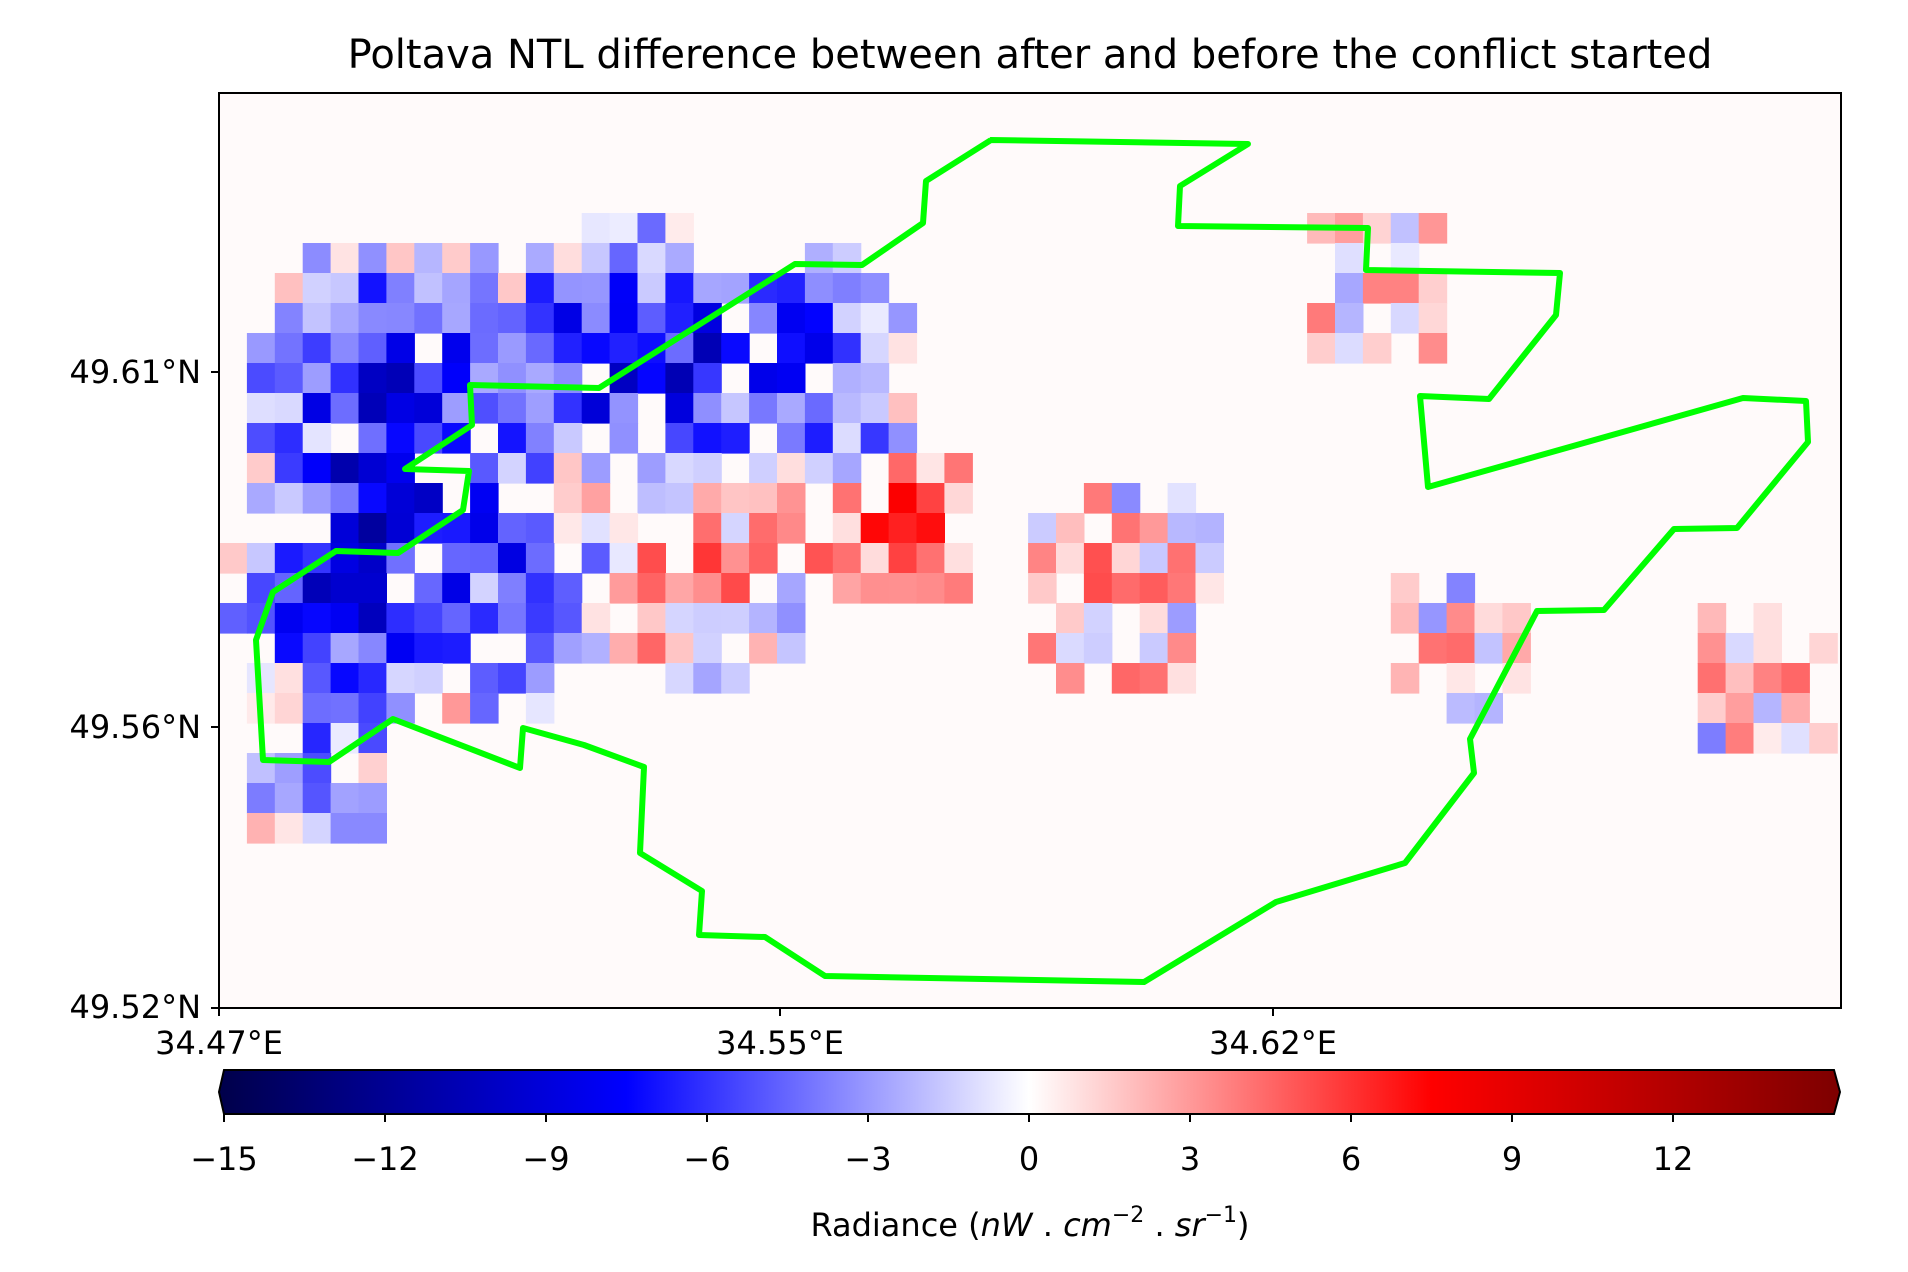  What do you see at coordinates (941, 1146) in the screenshot?
I see `colorbar-ticks: −15 −12 −9 −6 −3 0 3 6 9 12` at bounding box center [941, 1146].